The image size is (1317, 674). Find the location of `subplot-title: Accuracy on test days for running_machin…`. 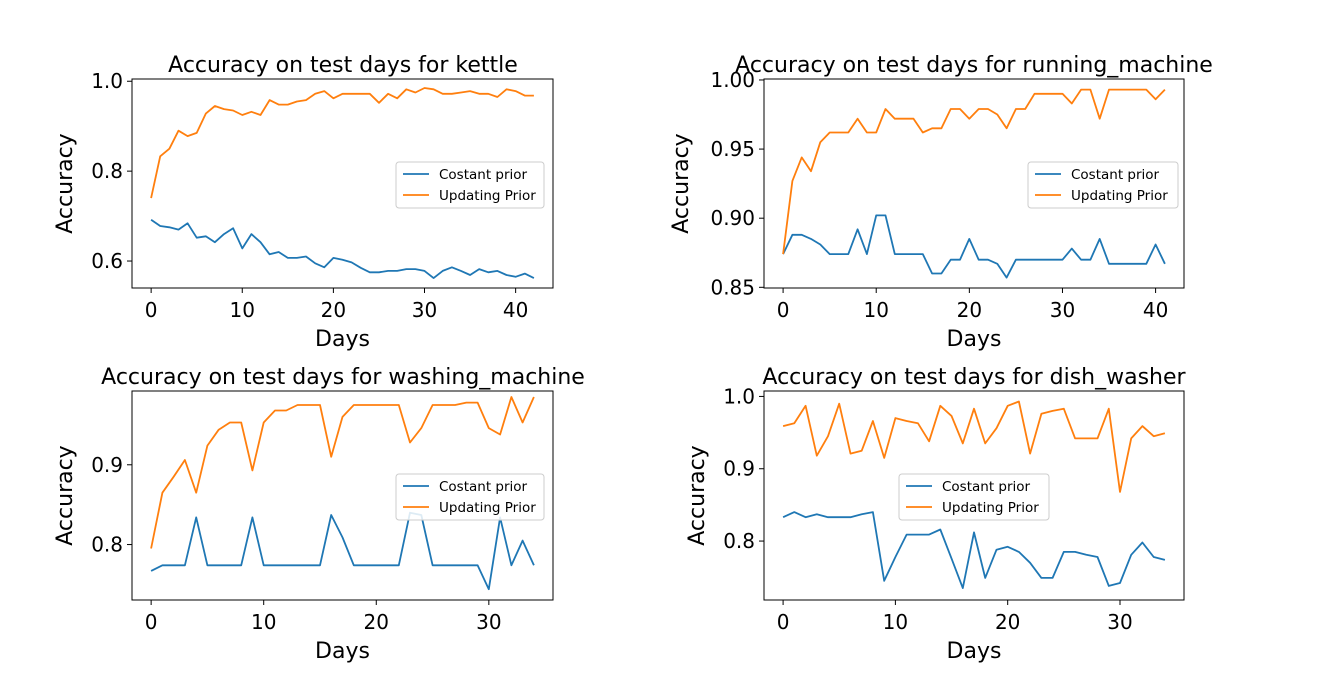

subplot-title: Accuracy on test days for running_machin… is located at coordinates (974, 65).